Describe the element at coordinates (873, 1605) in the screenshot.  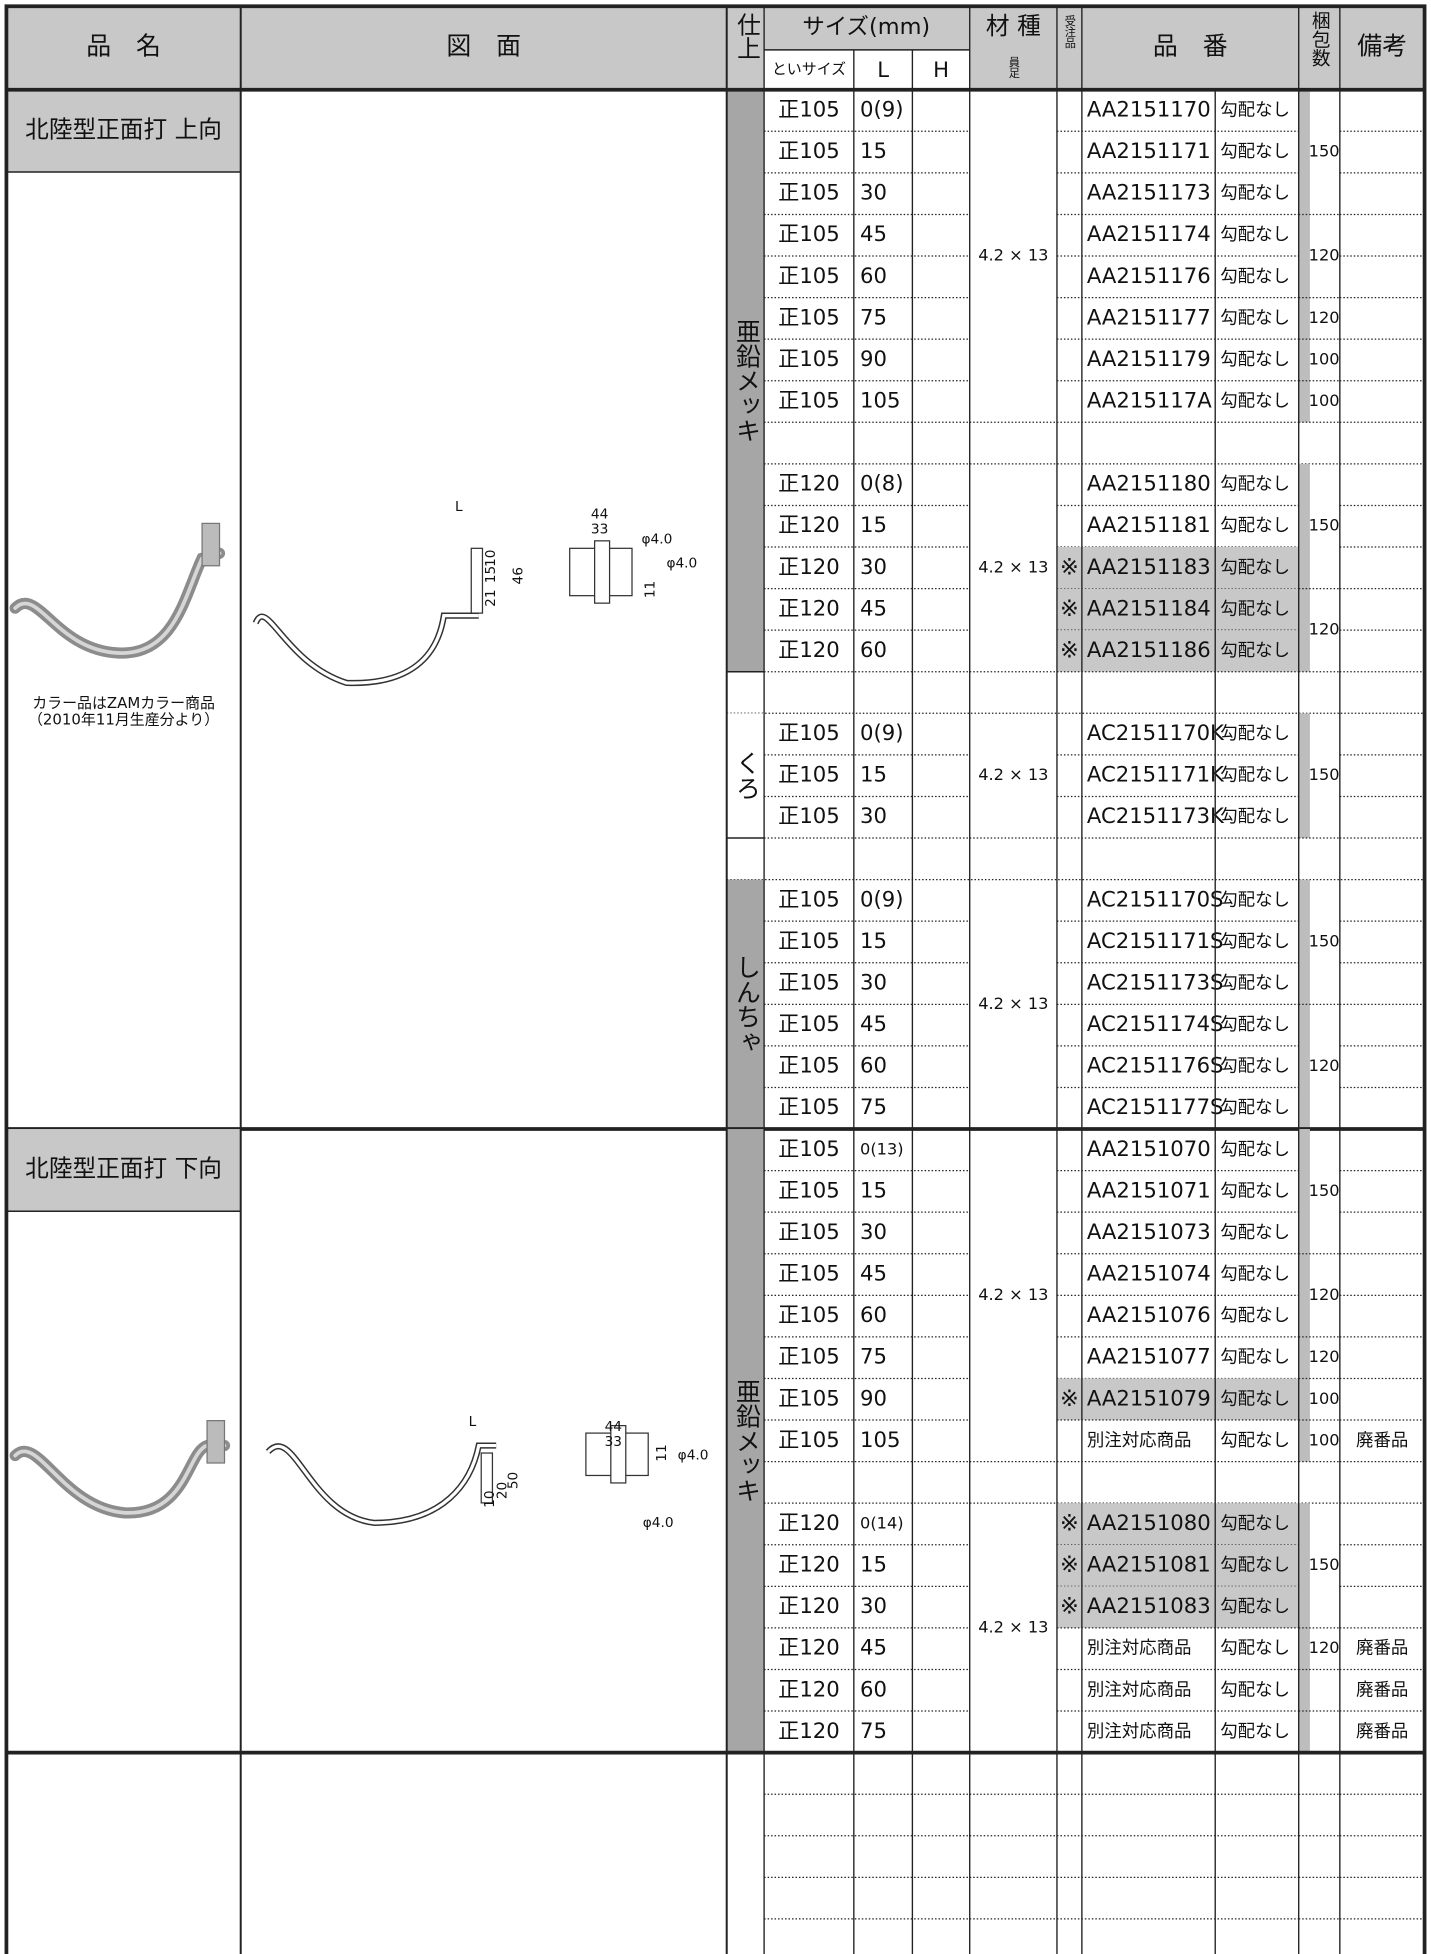
I see `length: 30` at that location.